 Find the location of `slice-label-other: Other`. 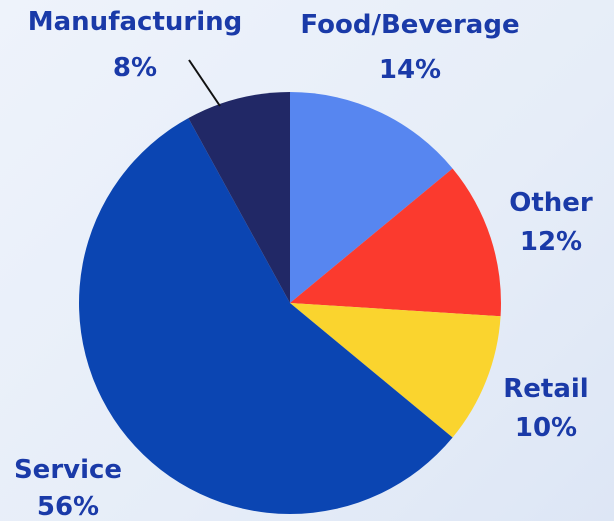

slice-label-other: Other is located at coordinates (551, 203).